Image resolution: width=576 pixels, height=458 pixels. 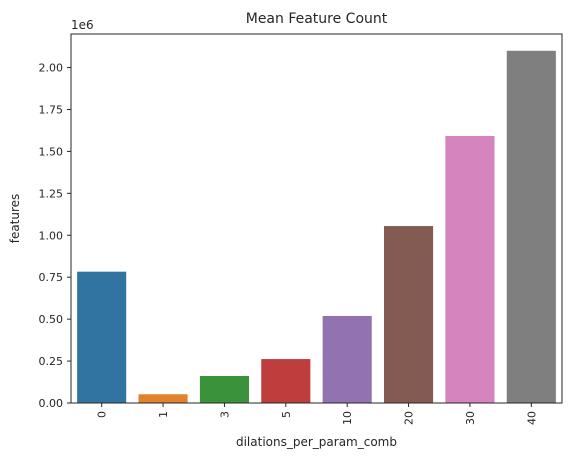 I want to click on x-tick-label: 40, so click(x=531, y=418).